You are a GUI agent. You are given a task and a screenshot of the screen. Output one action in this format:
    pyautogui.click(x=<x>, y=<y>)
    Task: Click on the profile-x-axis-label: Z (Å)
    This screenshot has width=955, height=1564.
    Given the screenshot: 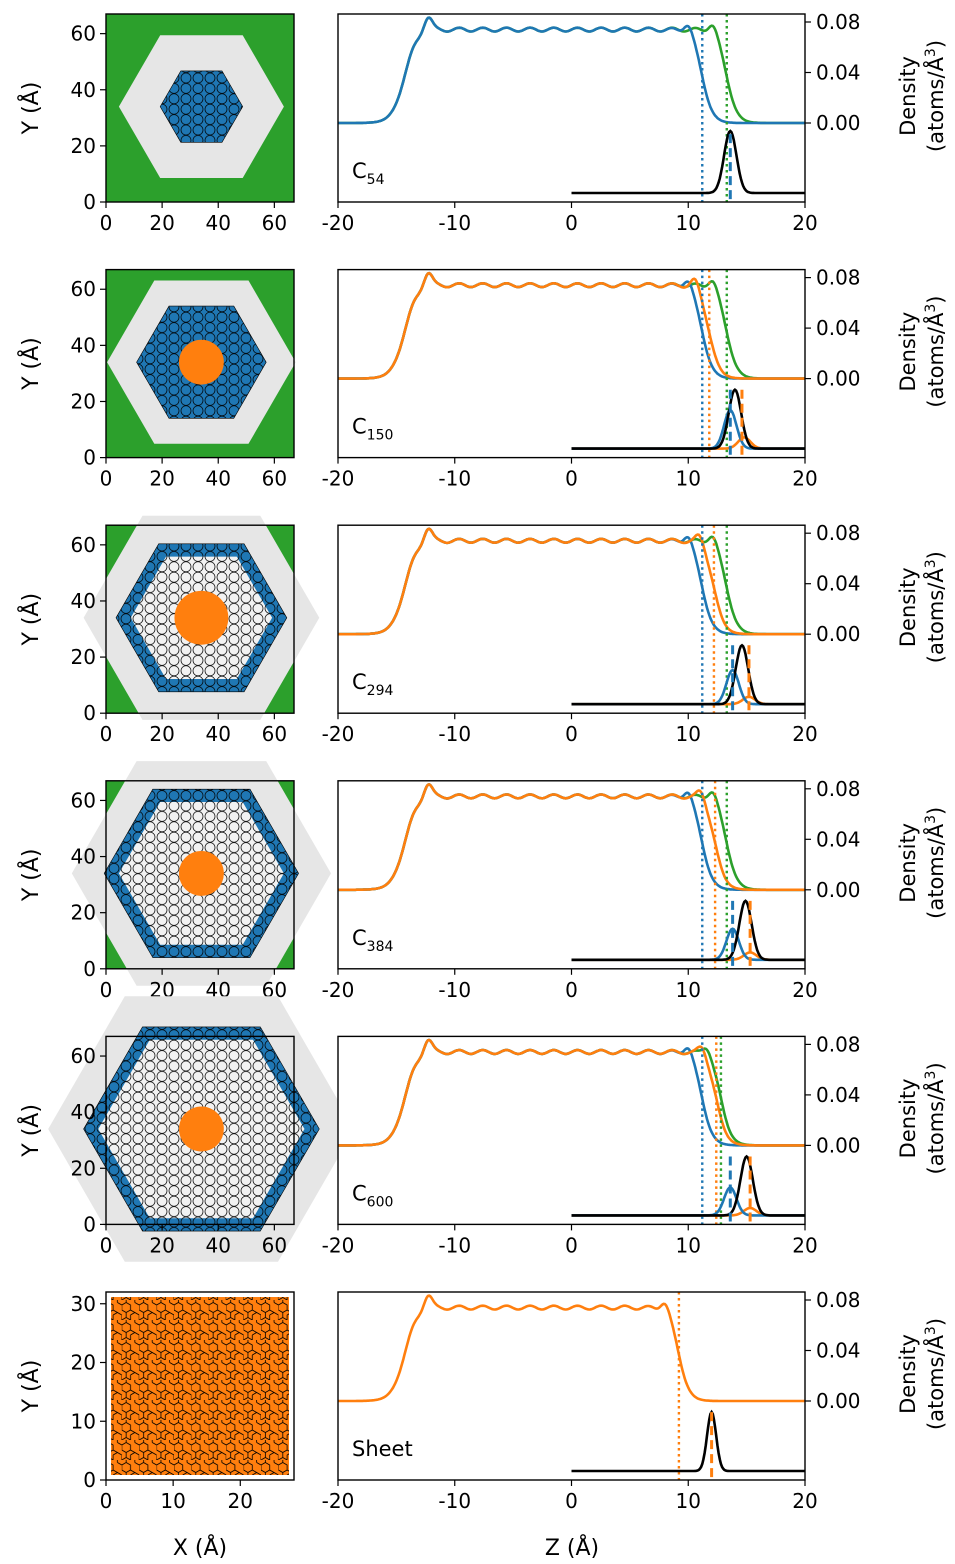 What is the action you would take?
    pyautogui.click(x=572, y=1547)
    